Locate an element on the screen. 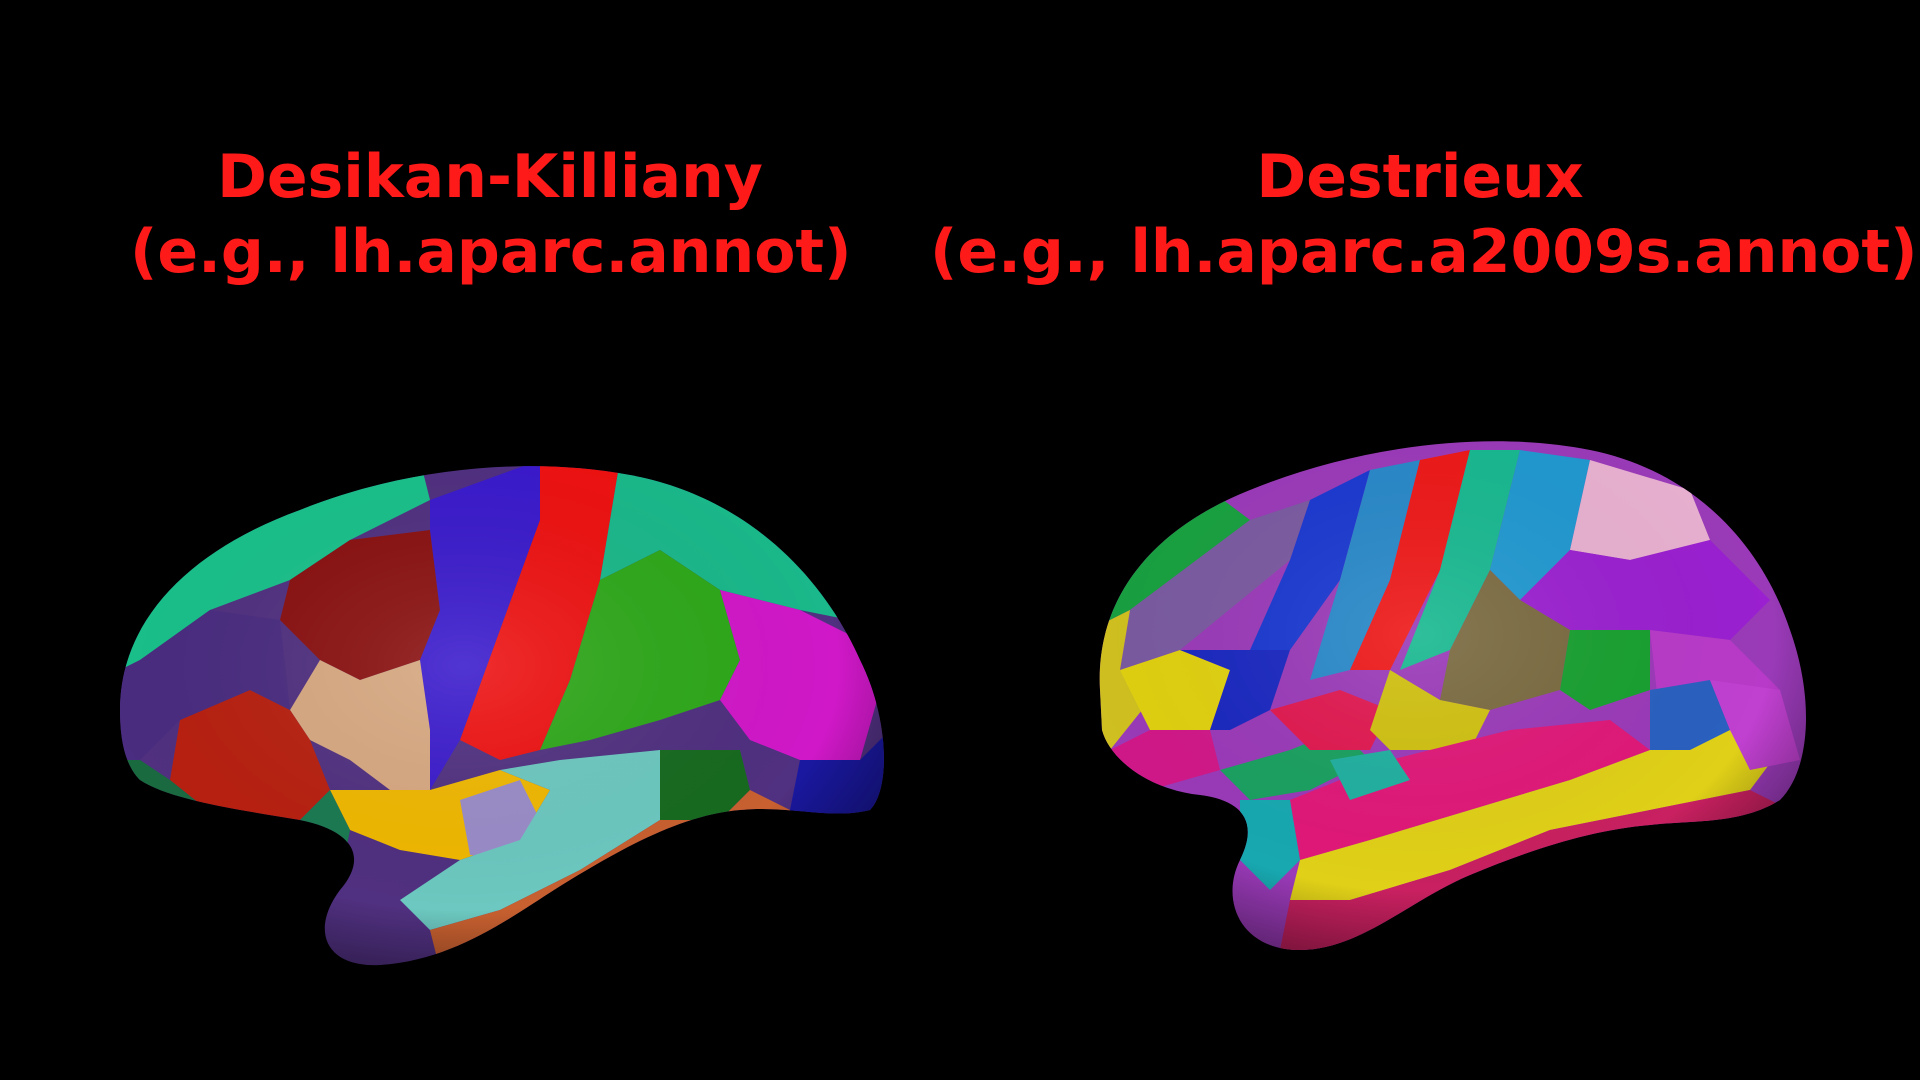 The image size is (1920, 1080). atlas-title-desikan: Desikan-Killiany (e.g., lh.aparc.annot) is located at coordinates (491, 215).